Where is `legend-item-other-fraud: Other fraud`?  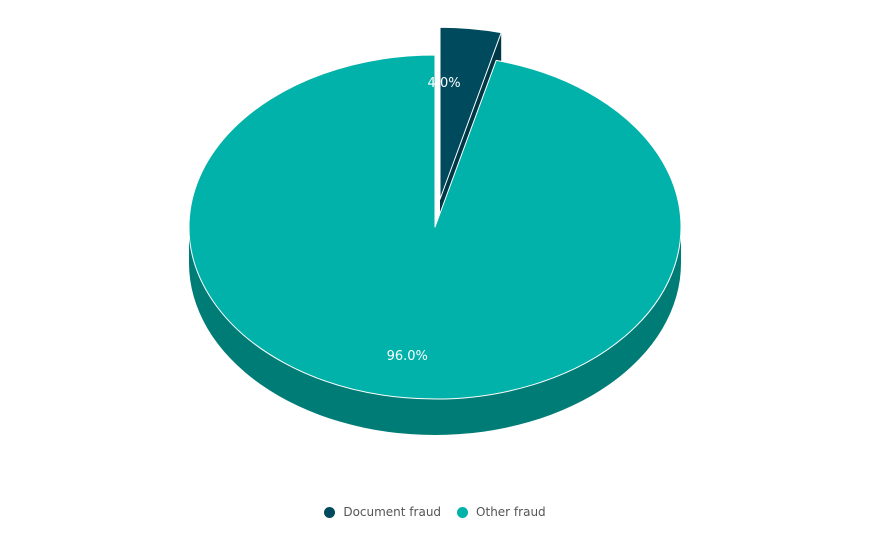 legend-item-other-fraud: Other fraud is located at coordinates (501, 512).